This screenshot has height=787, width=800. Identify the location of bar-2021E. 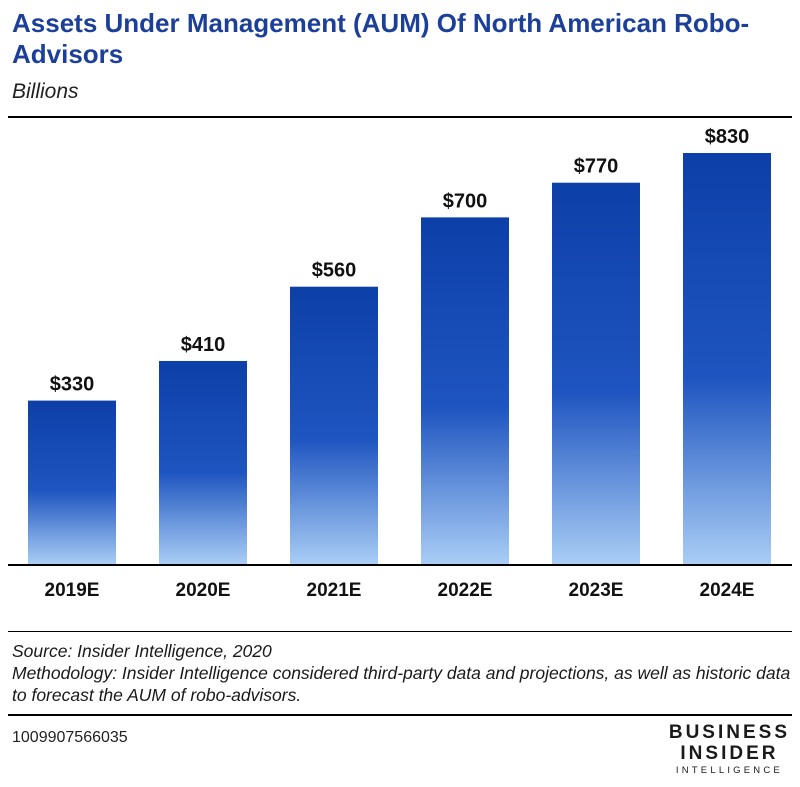
(334, 425).